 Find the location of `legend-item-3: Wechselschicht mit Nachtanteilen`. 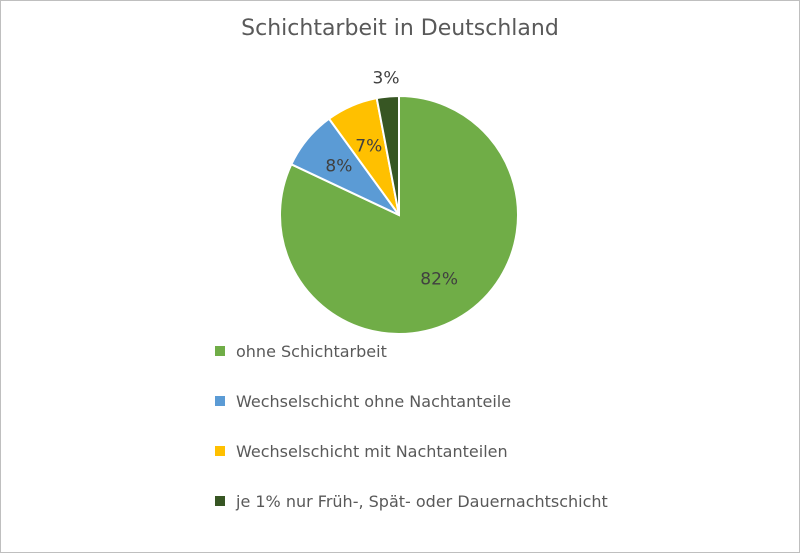

legend-item-3: Wechselschicht mit Nachtanteilen is located at coordinates (411, 451).